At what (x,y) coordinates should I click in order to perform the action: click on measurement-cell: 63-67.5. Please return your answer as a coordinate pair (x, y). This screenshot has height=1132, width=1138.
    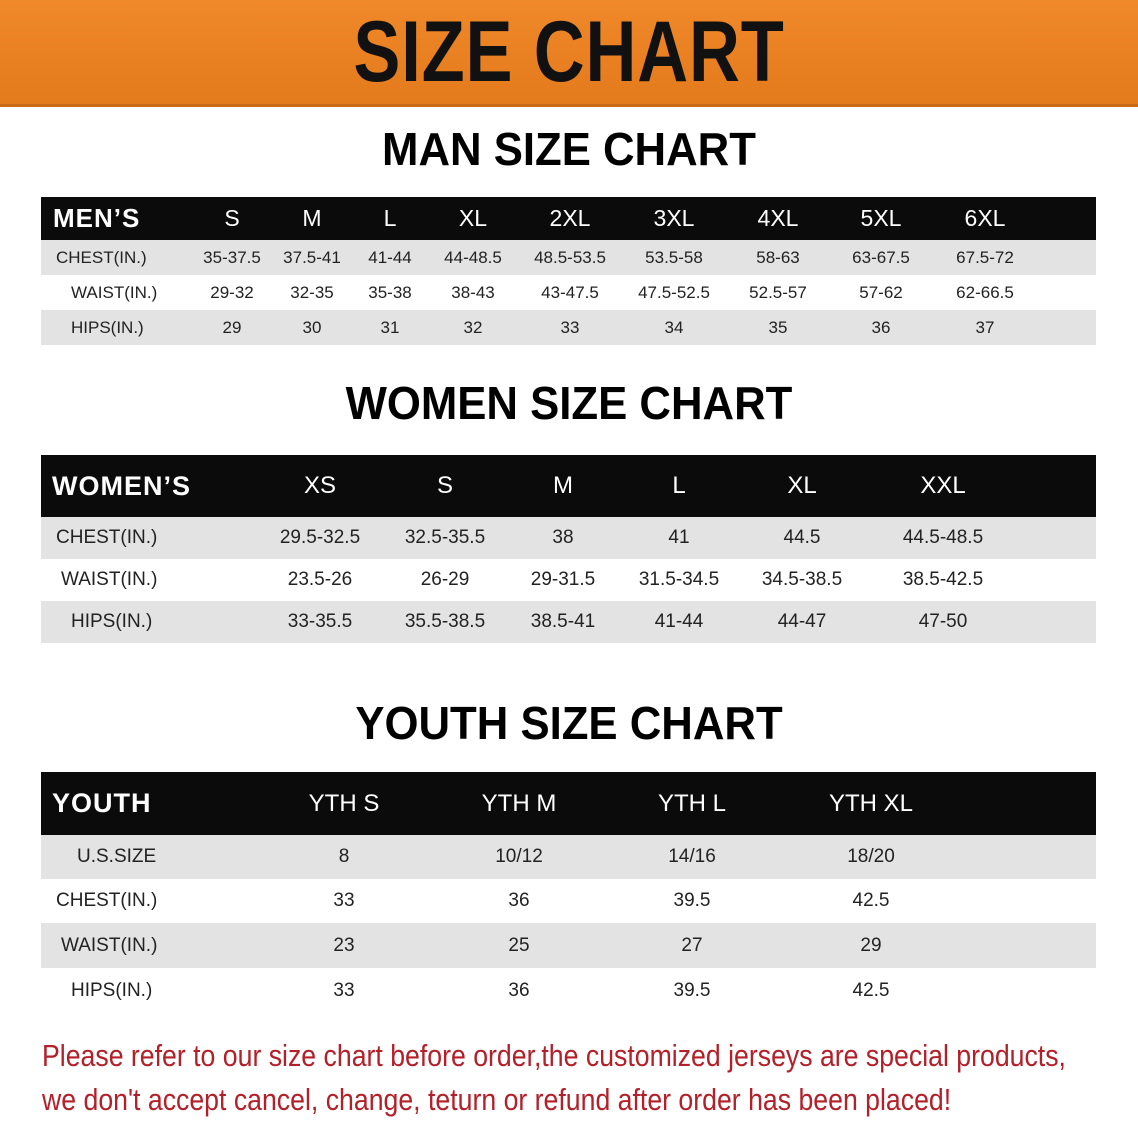
    Looking at the image, I should click on (881, 257).